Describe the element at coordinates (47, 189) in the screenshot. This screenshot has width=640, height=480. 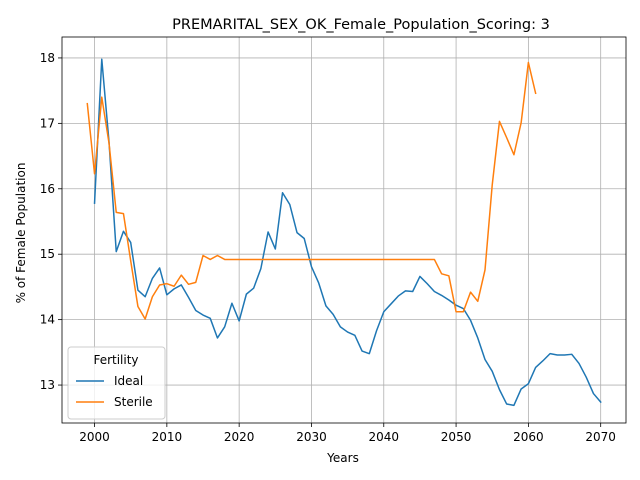
I see `y-tick-label: 16` at that location.